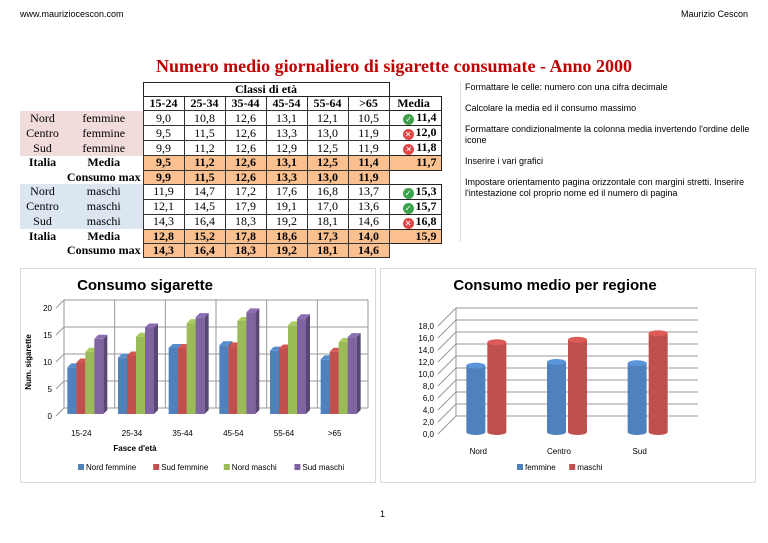 Image resolution: width=768 pixels, height=543 pixels. What do you see at coordinates (327, 177) in the screenshot?
I see `value-cell: 13,0` at bounding box center [327, 177].